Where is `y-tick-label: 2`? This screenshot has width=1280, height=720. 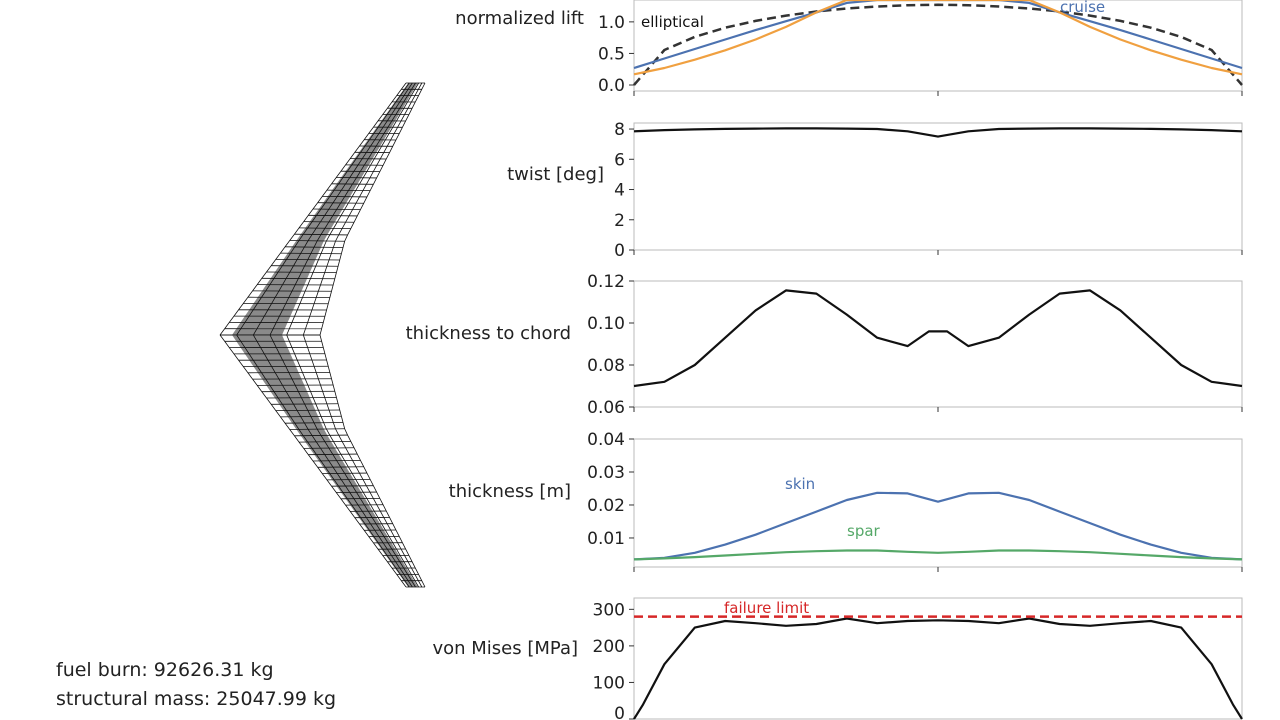 y-tick-label: 2 is located at coordinates (619, 221).